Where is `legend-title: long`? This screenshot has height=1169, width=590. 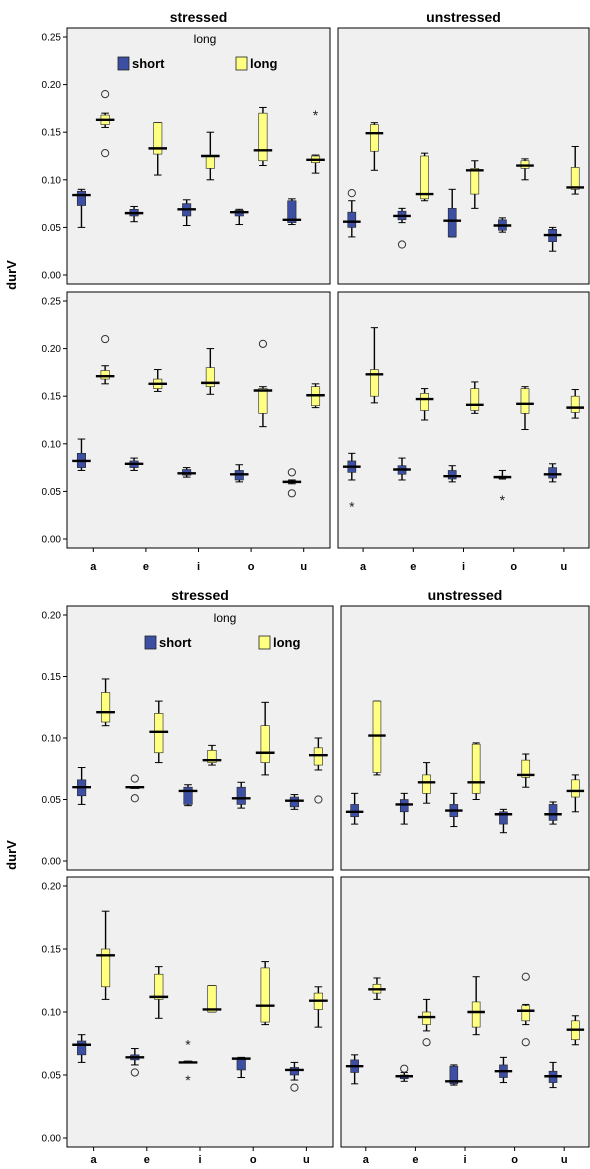
legend-title: long is located at coordinates (225, 618).